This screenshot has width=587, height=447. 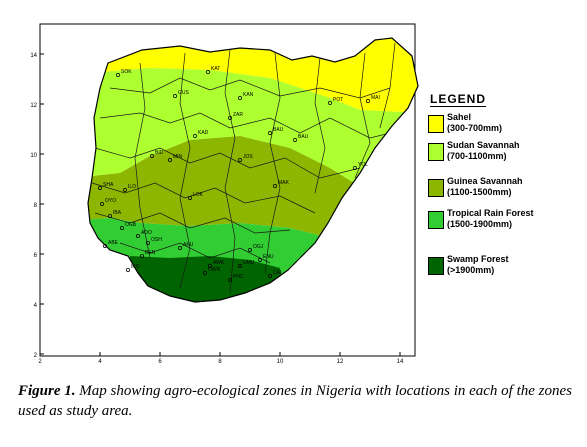 I want to click on legend-label: Sudan Savannah, so click(x=483, y=145).